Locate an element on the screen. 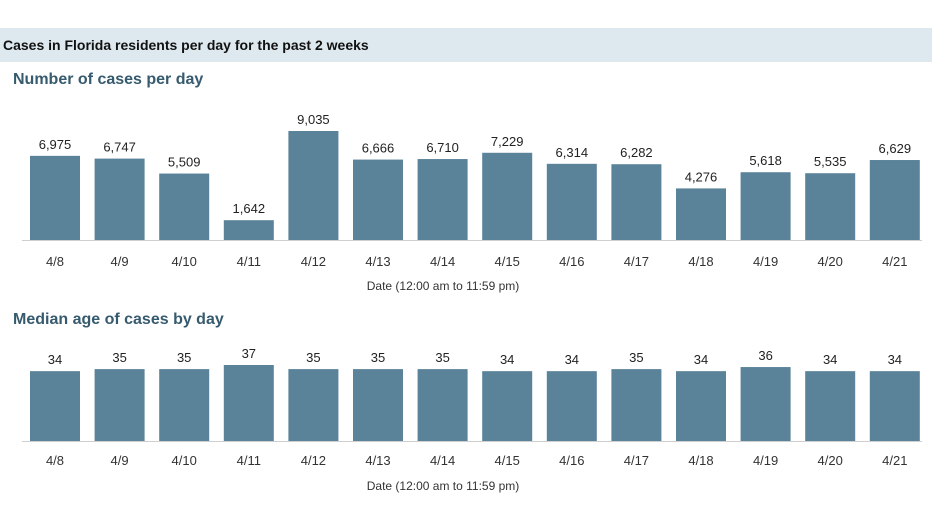 The height and width of the screenshot is (524, 932). cases-chart-title: Number of cases per day is located at coordinates (108, 79).